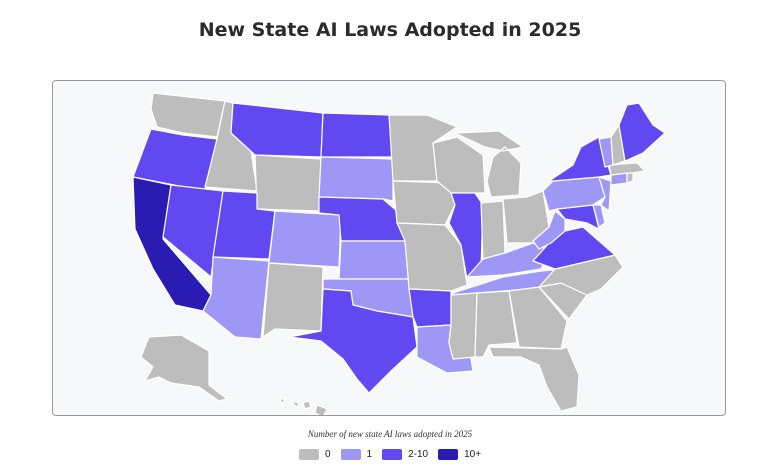 This screenshot has height=470, width=780. Describe the element at coordinates (538, 318) in the screenshot. I see `state-ga` at that location.